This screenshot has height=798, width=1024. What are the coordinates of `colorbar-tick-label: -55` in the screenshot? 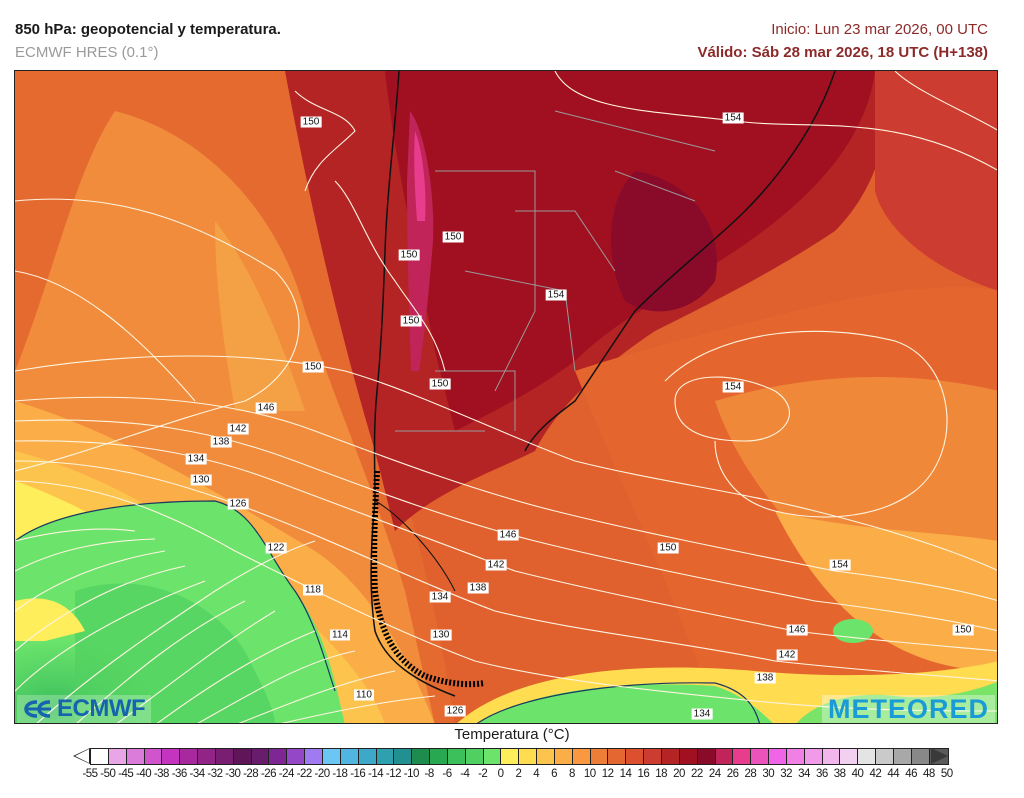 It's located at (90, 774).